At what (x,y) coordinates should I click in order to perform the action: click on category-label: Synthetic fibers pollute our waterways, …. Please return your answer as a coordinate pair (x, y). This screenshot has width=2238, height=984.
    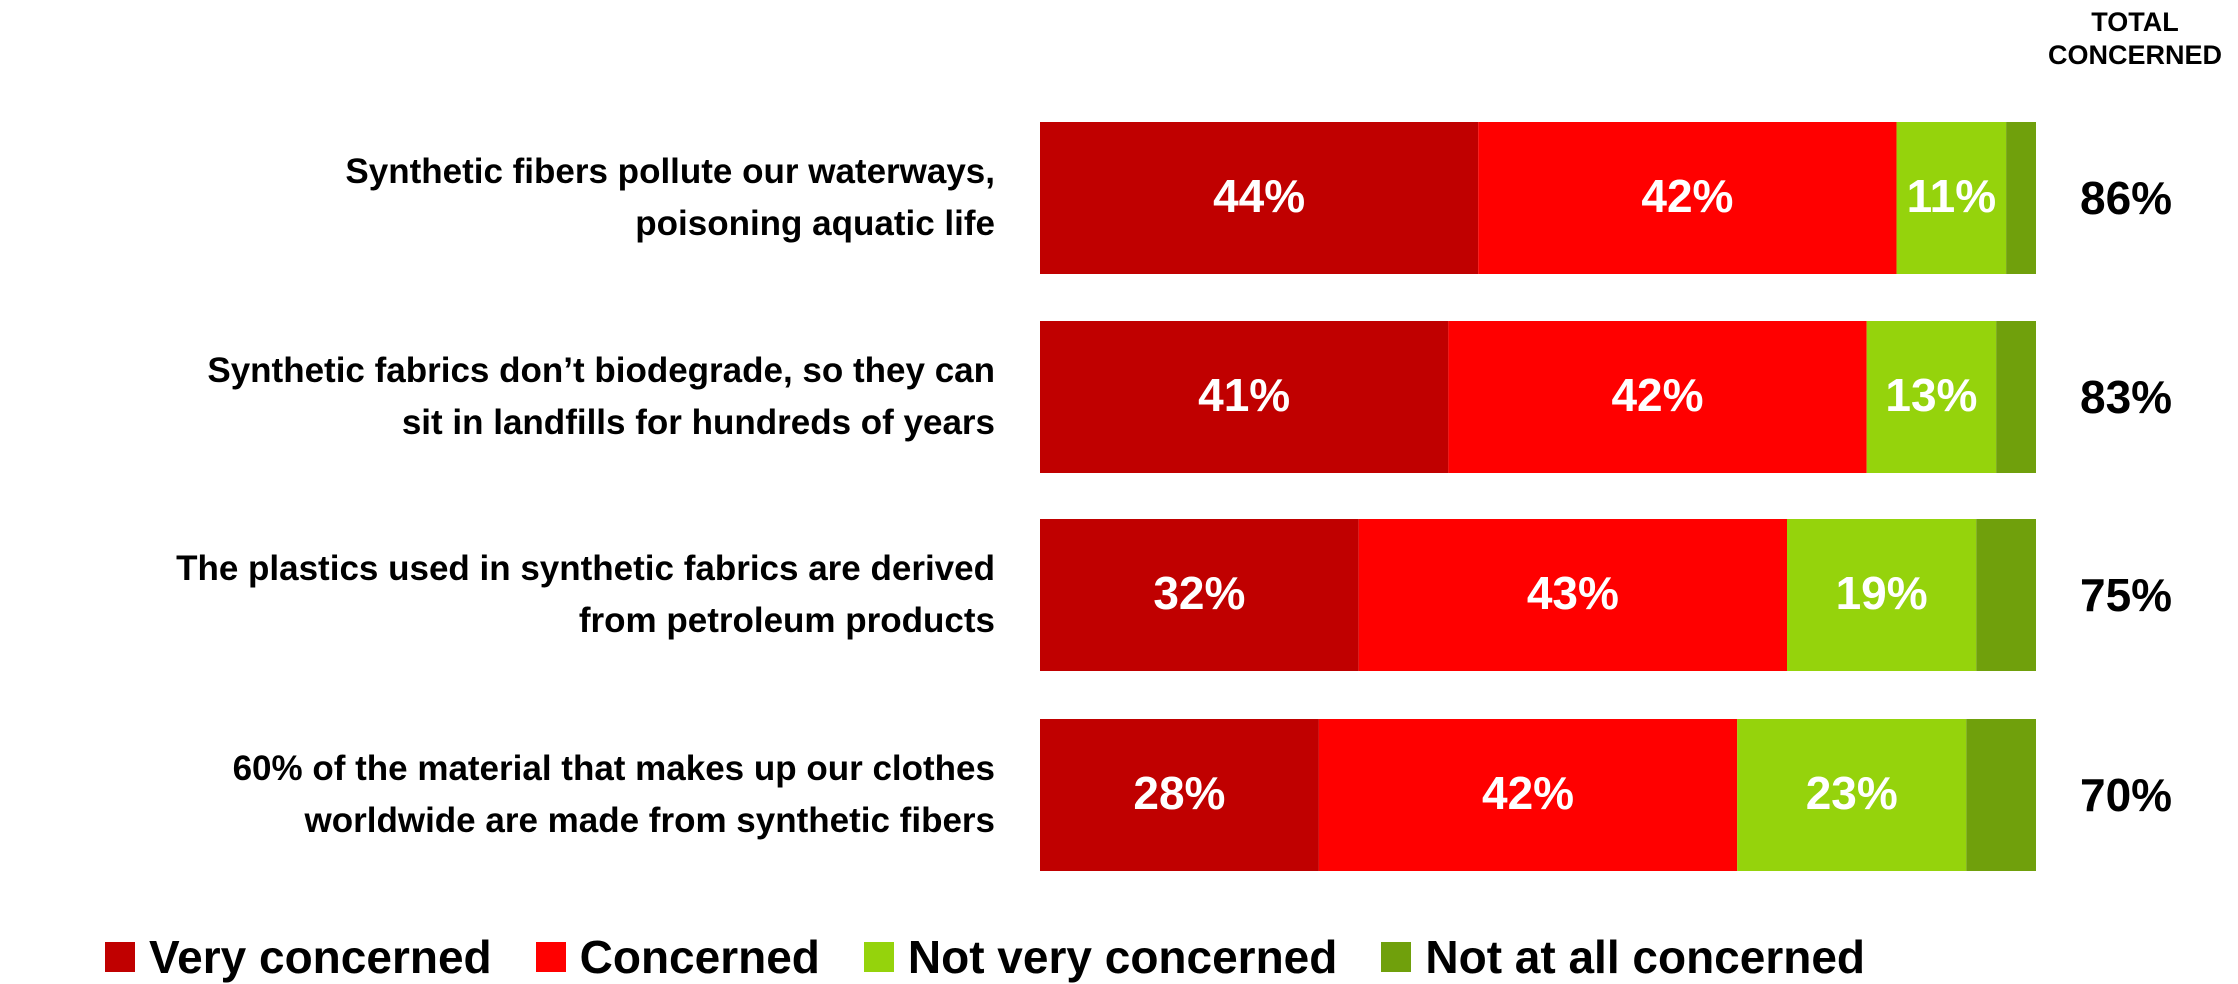
    Looking at the image, I should click on (670, 197).